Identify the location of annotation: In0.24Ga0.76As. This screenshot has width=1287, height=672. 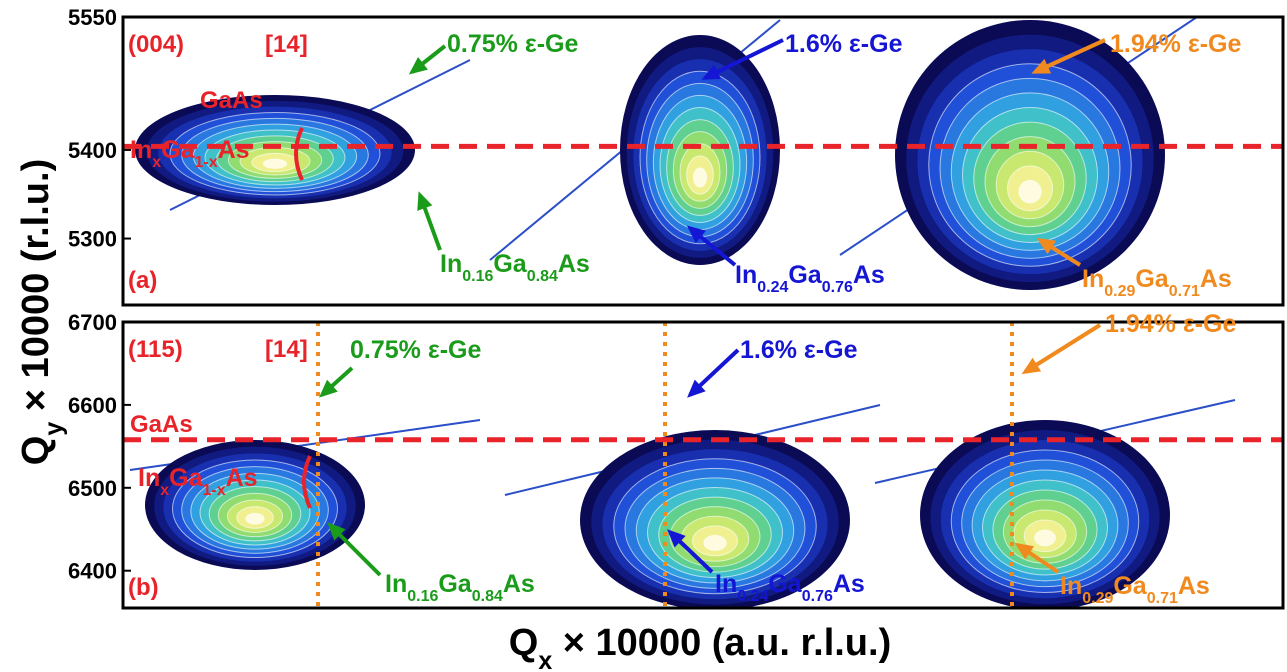
(790, 587).